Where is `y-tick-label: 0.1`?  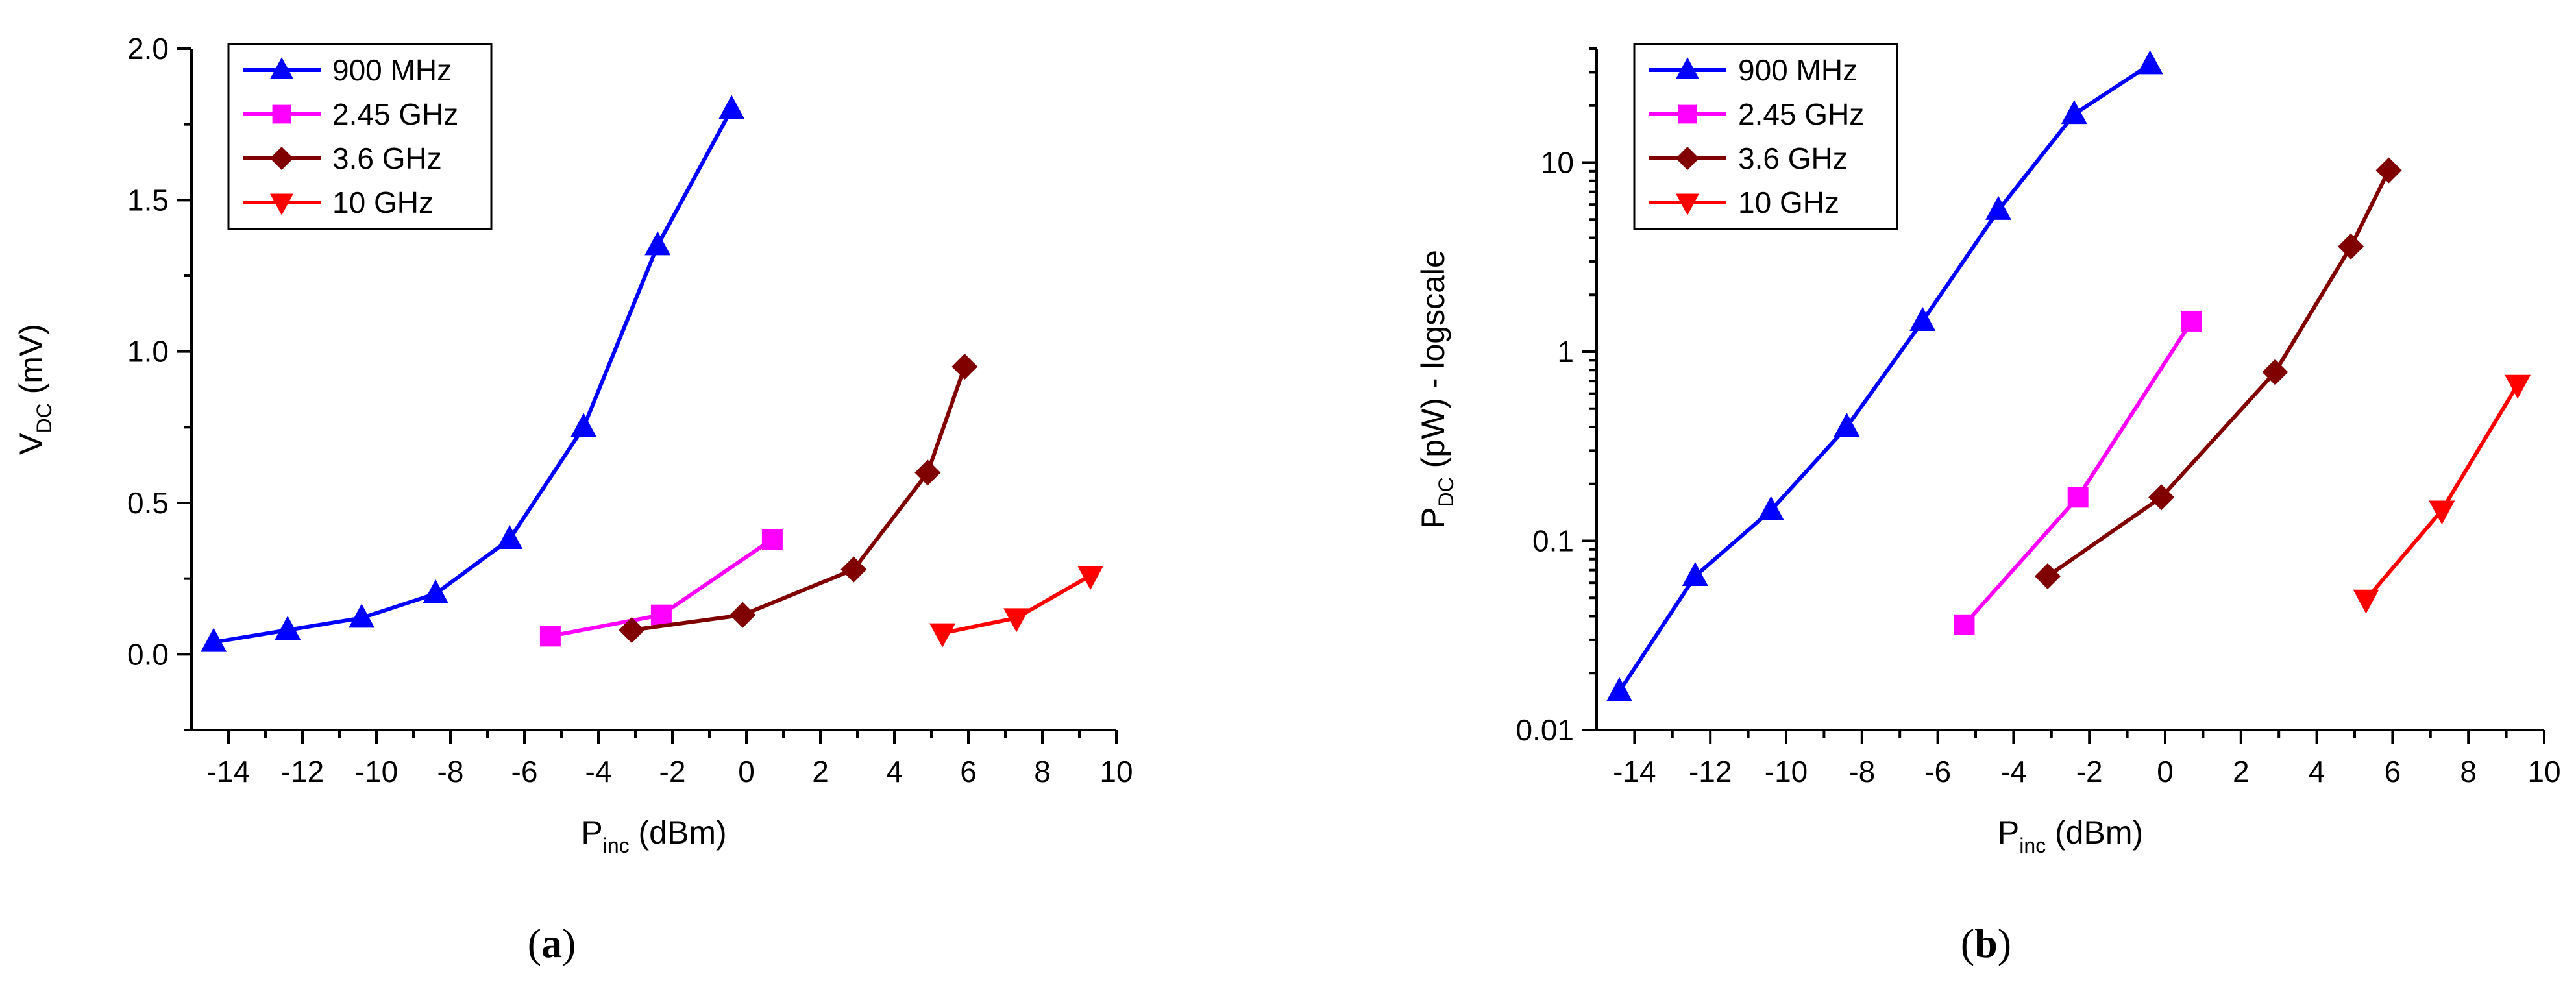
y-tick-label: 0.1 is located at coordinates (1553, 541).